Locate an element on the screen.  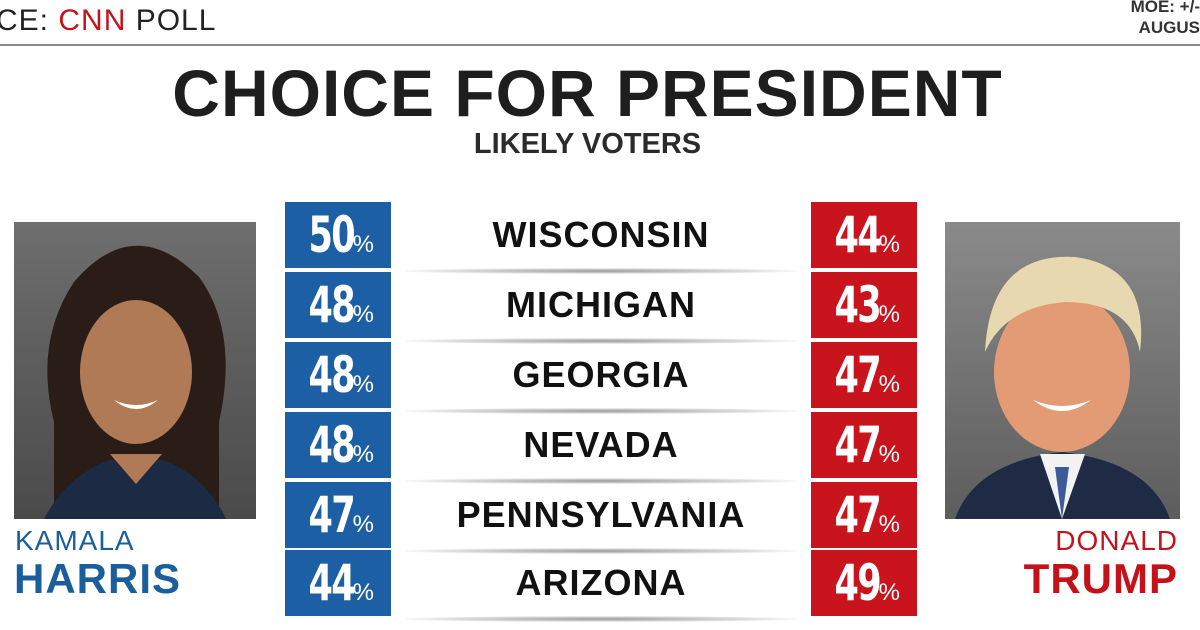
state-name: GEORGIA is located at coordinates (601, 374).